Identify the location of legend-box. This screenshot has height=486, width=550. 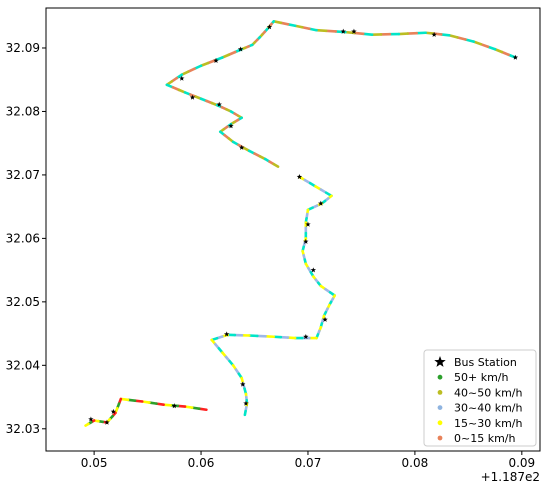
(480, 398).